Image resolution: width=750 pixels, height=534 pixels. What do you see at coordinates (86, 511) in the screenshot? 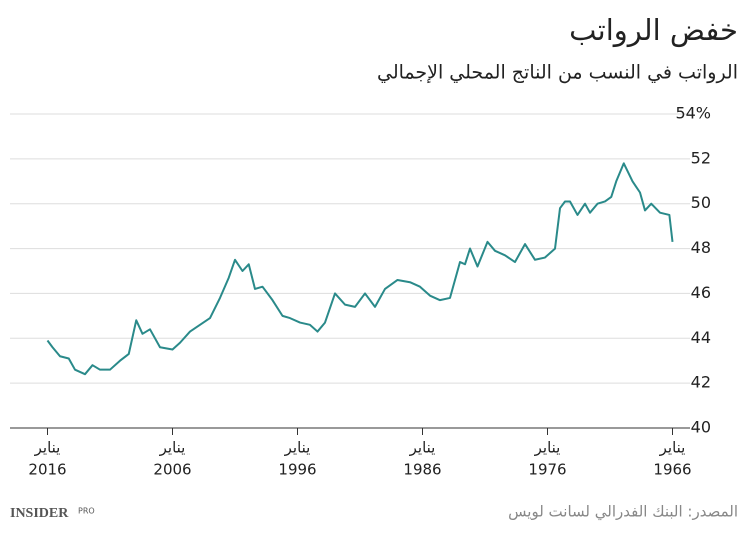
I see `logo-sub: PRO` at bounding box center [86, 511].